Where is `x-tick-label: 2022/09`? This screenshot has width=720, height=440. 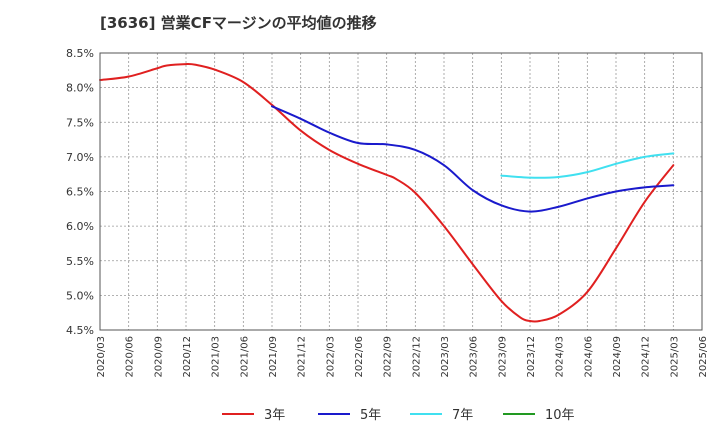
x-tick-label: 2022/09 is located at coordinates (388, 357).